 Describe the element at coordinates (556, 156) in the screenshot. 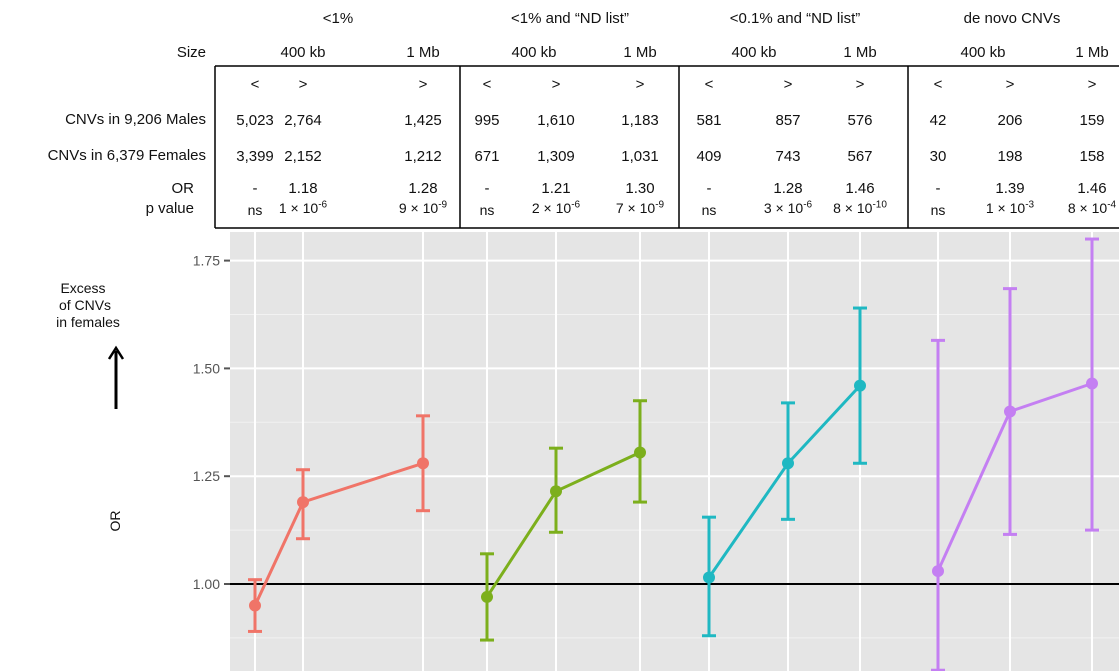

I see `cell-females-count: 1,309` at that location.